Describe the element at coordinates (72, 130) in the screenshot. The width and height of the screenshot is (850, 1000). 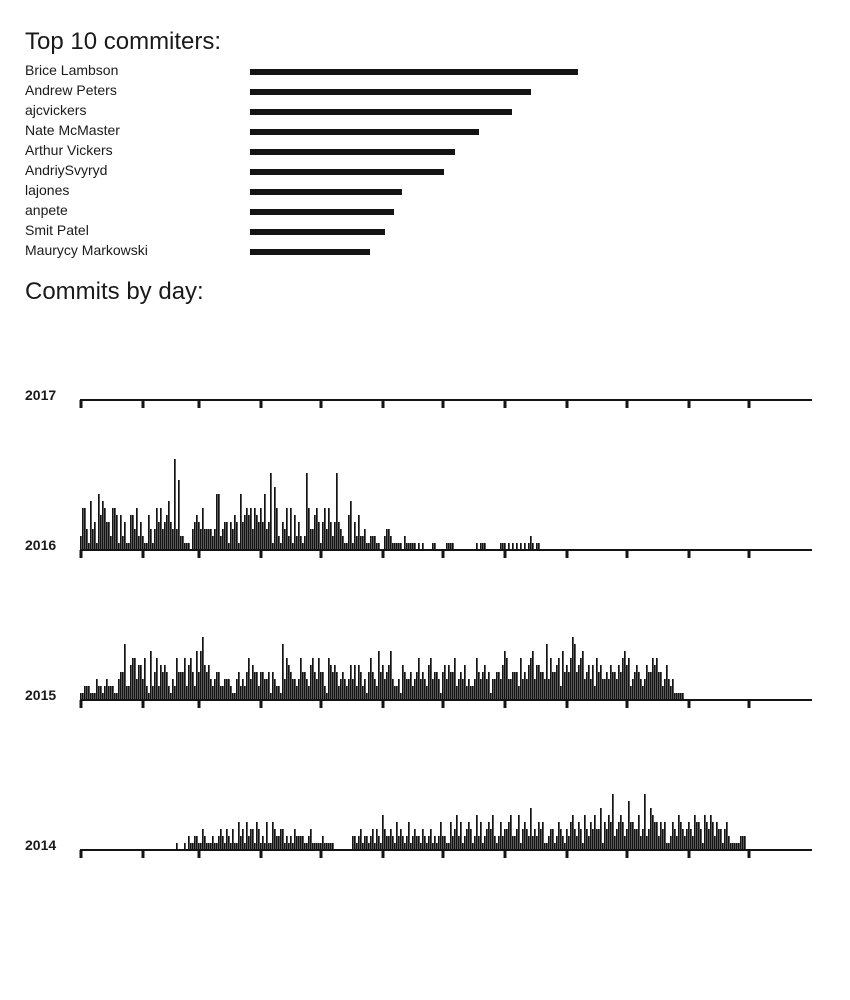
I see `committer-name: Nate McMaster` at that location.